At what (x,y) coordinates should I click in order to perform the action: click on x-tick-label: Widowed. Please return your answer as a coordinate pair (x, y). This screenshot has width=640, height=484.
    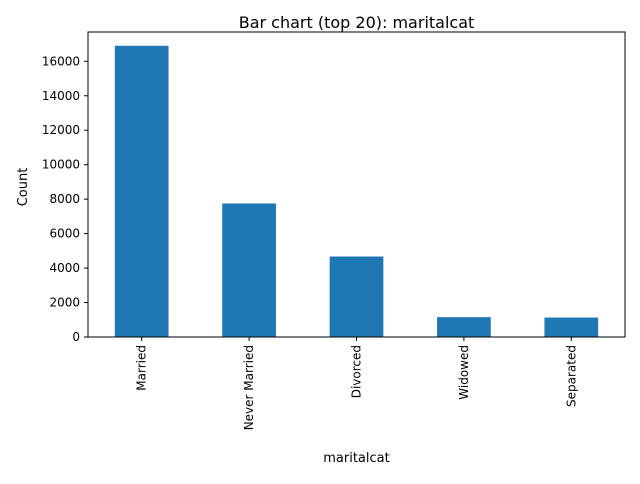
    Looking at the image, I should click on (464, 372).